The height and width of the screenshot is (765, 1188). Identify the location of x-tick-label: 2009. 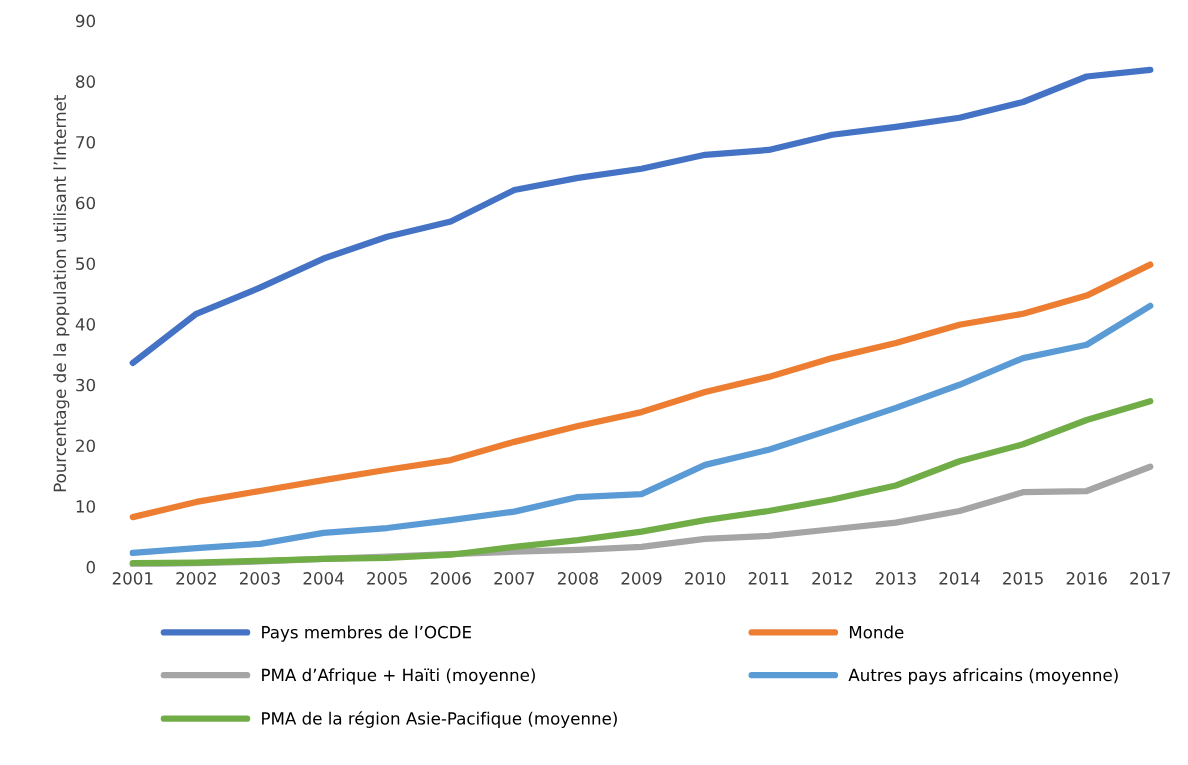
(641, 578).